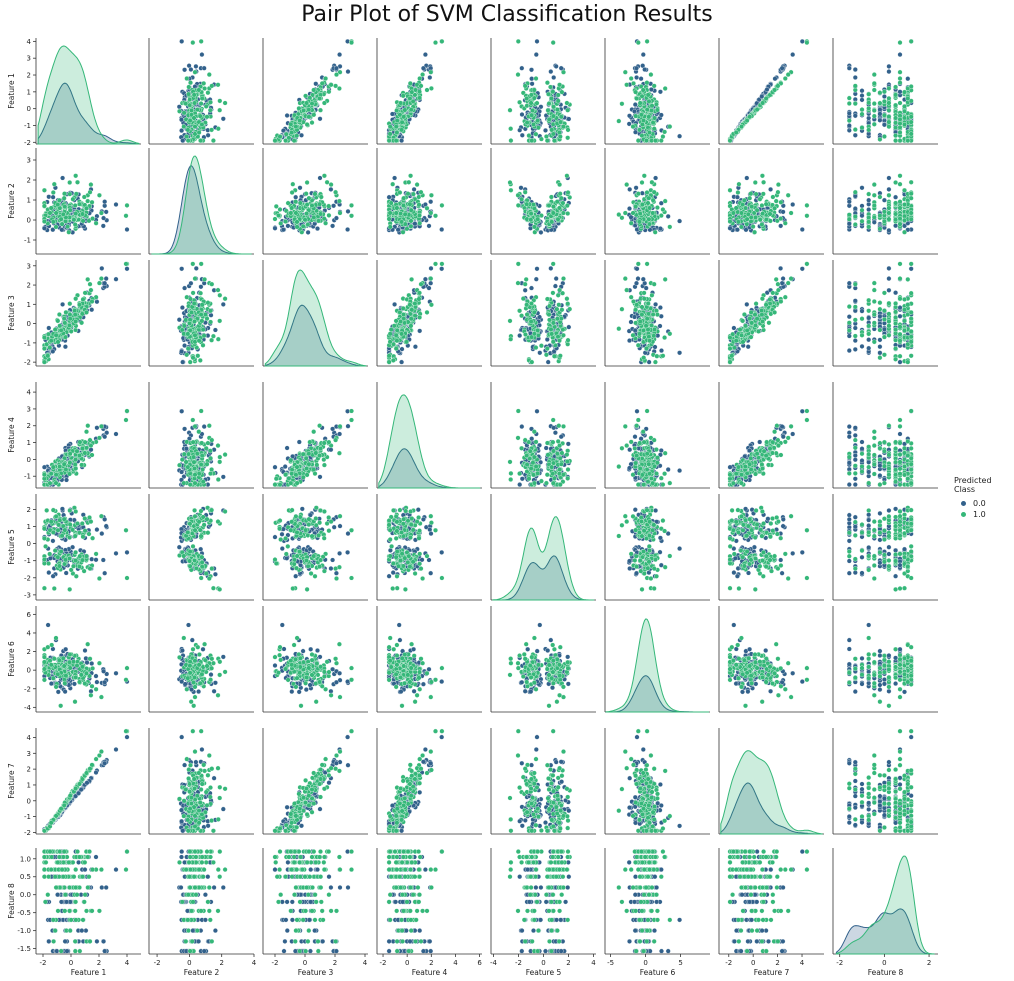 This screenshot has width=1014, height=981. What do you see at coordinates (29, 161) in the screenshot?
I see `y-tick-label: 3` at bounding box center [29, 161].